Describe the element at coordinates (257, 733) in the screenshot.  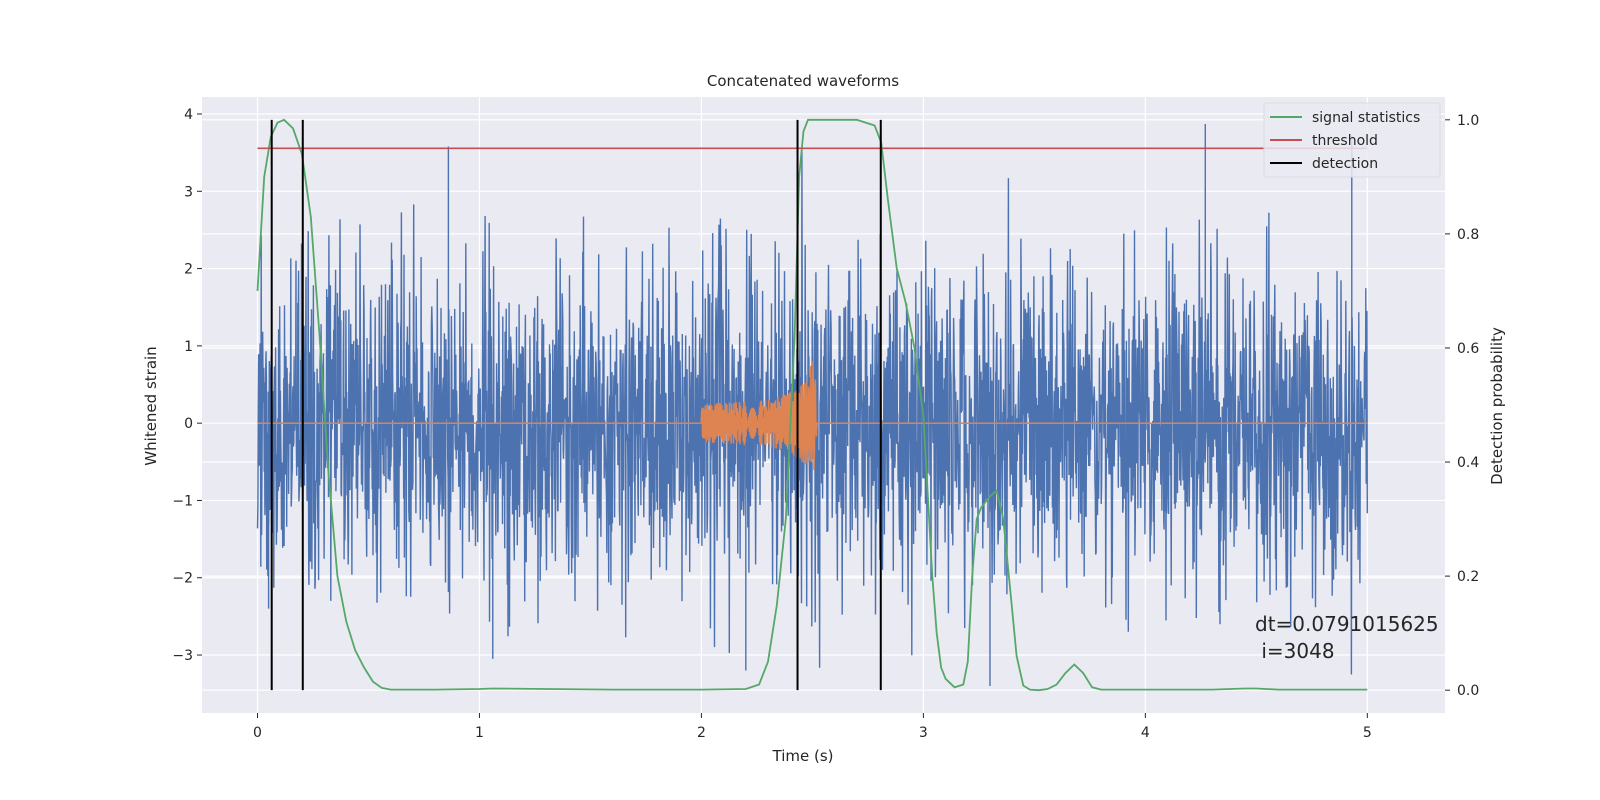
I see `x-tick-label: 0` at that location.